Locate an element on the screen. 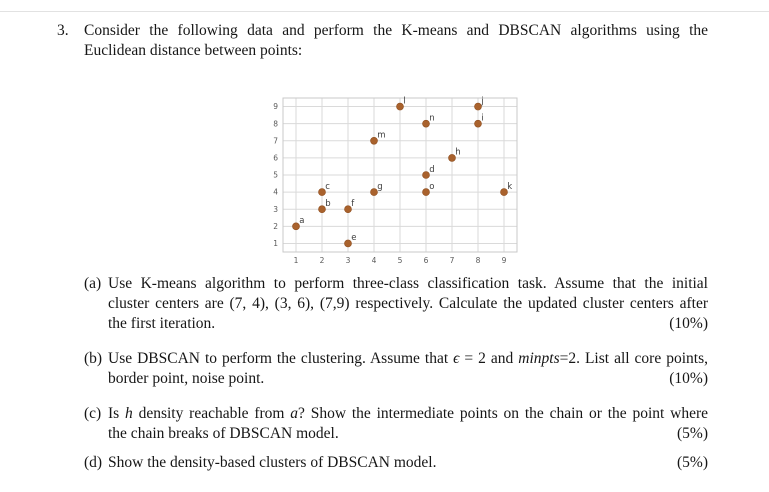  x-tick-label: 1 is located at coordinates (296, 260).